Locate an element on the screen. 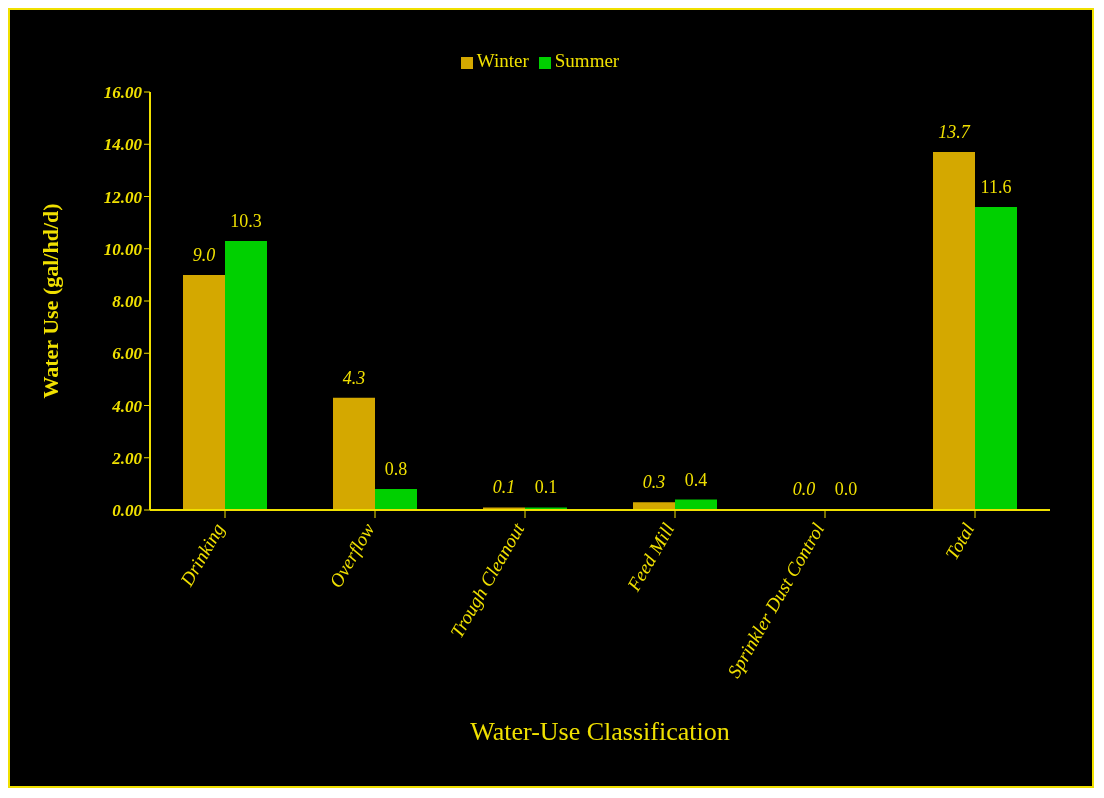  data-label: 0.4 is located at coordinates (696, 479).